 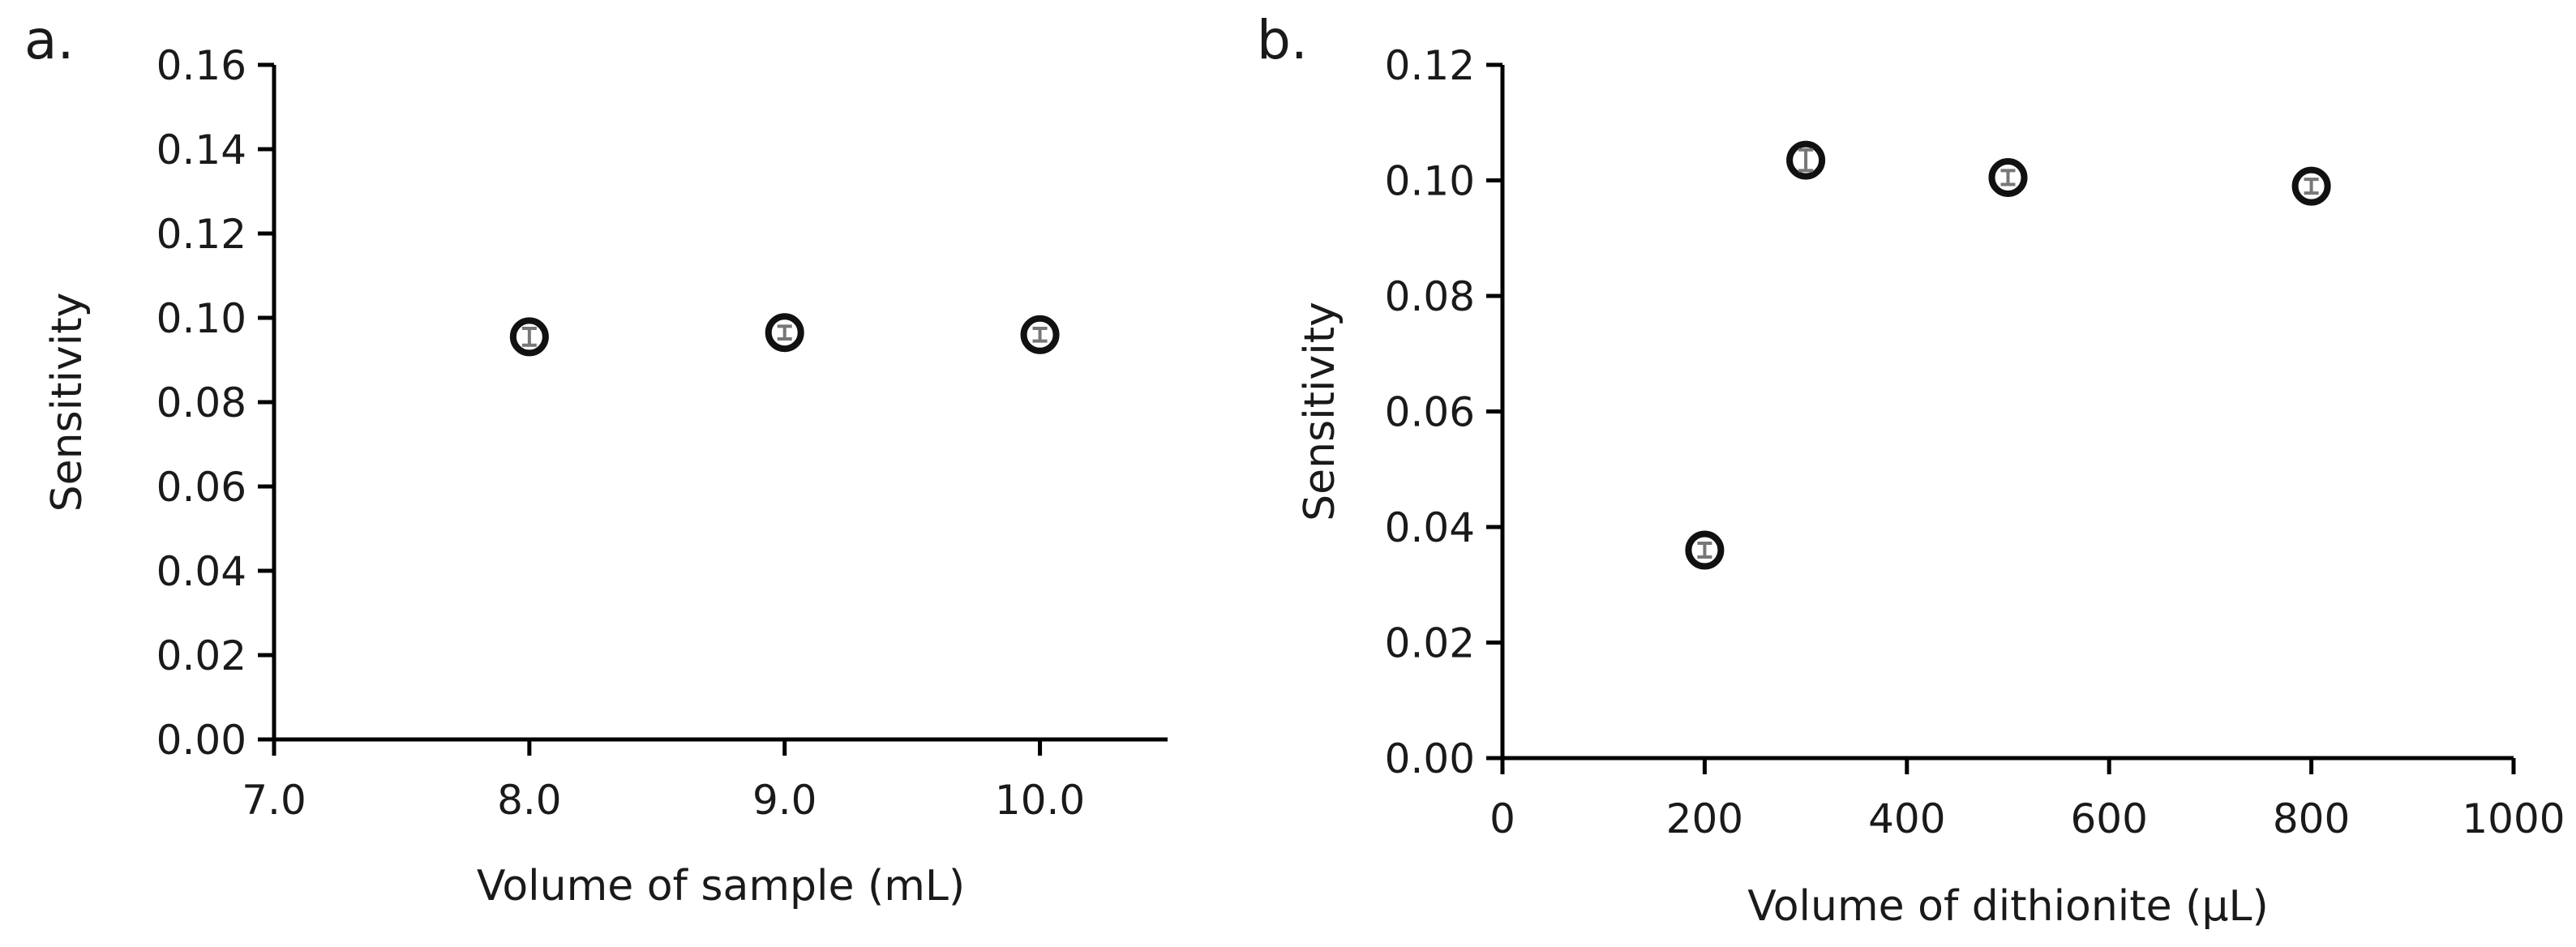 What do you see at coordinates (274, 801) in the screenshot?
I see `x-tick-label: 7.0` at bounding box center [274, 801].